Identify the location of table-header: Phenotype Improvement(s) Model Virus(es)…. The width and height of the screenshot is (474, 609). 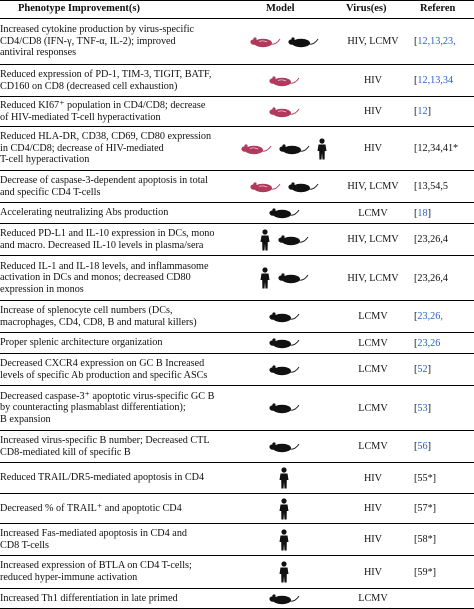
(237, 9).